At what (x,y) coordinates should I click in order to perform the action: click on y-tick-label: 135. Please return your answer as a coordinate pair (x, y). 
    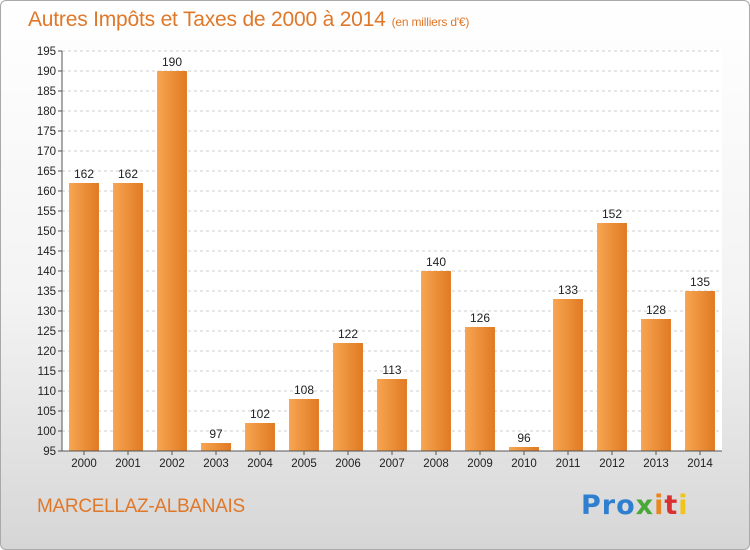
    Looking at the image, I should click on (46, 292).